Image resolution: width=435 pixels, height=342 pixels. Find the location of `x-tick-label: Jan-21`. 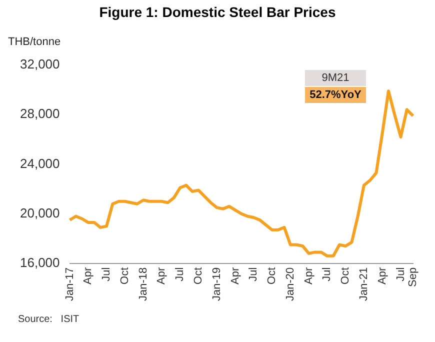

x-tick-label: Jan-21 is located at coordinates (364, 284).